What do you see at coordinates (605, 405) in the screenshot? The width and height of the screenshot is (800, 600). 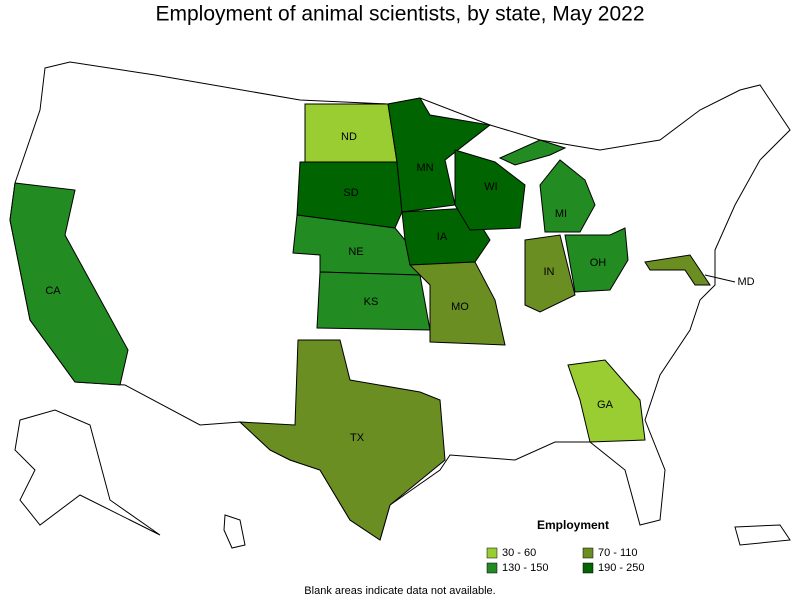 I see `state-label: GA` at bounding box center [605, 405].